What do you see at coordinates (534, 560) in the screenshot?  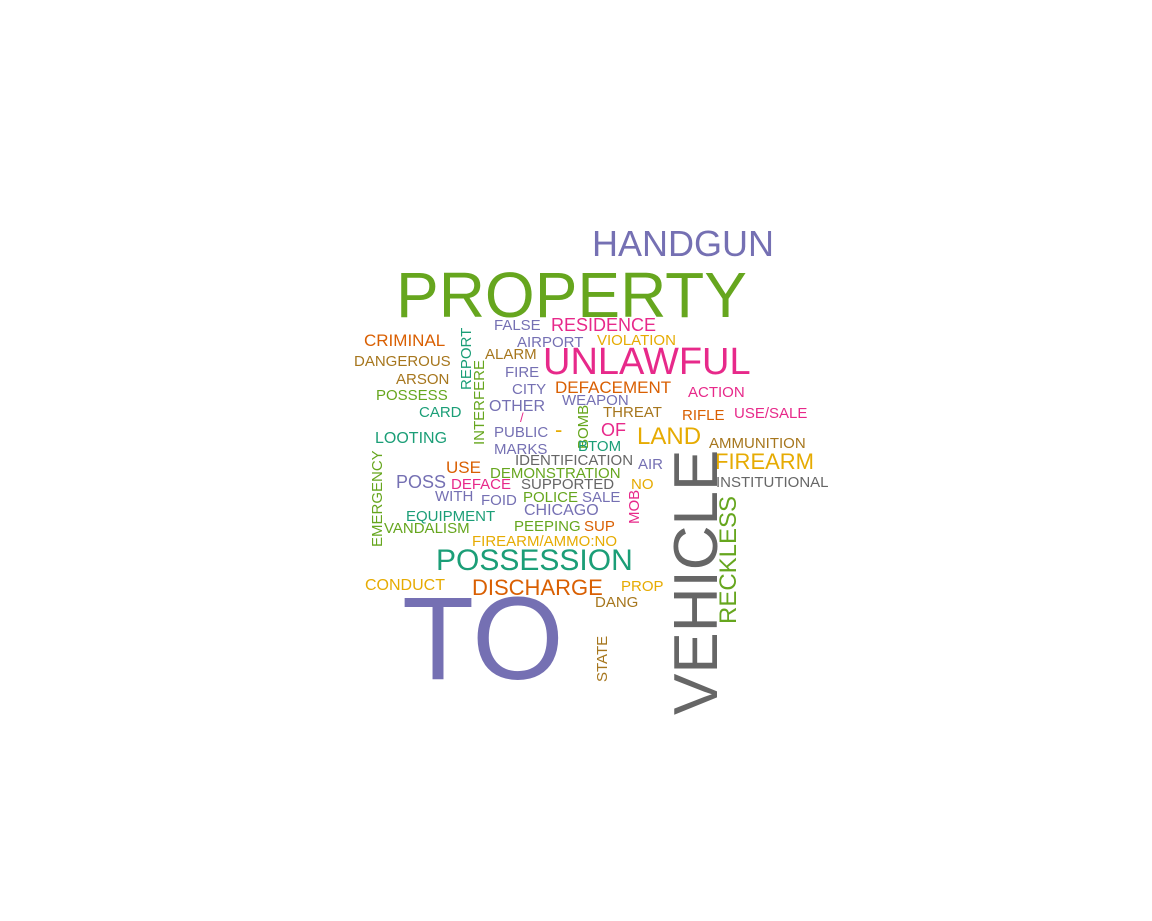 I see `word-possession: POSSESSION` at bounding box center [534, 560].